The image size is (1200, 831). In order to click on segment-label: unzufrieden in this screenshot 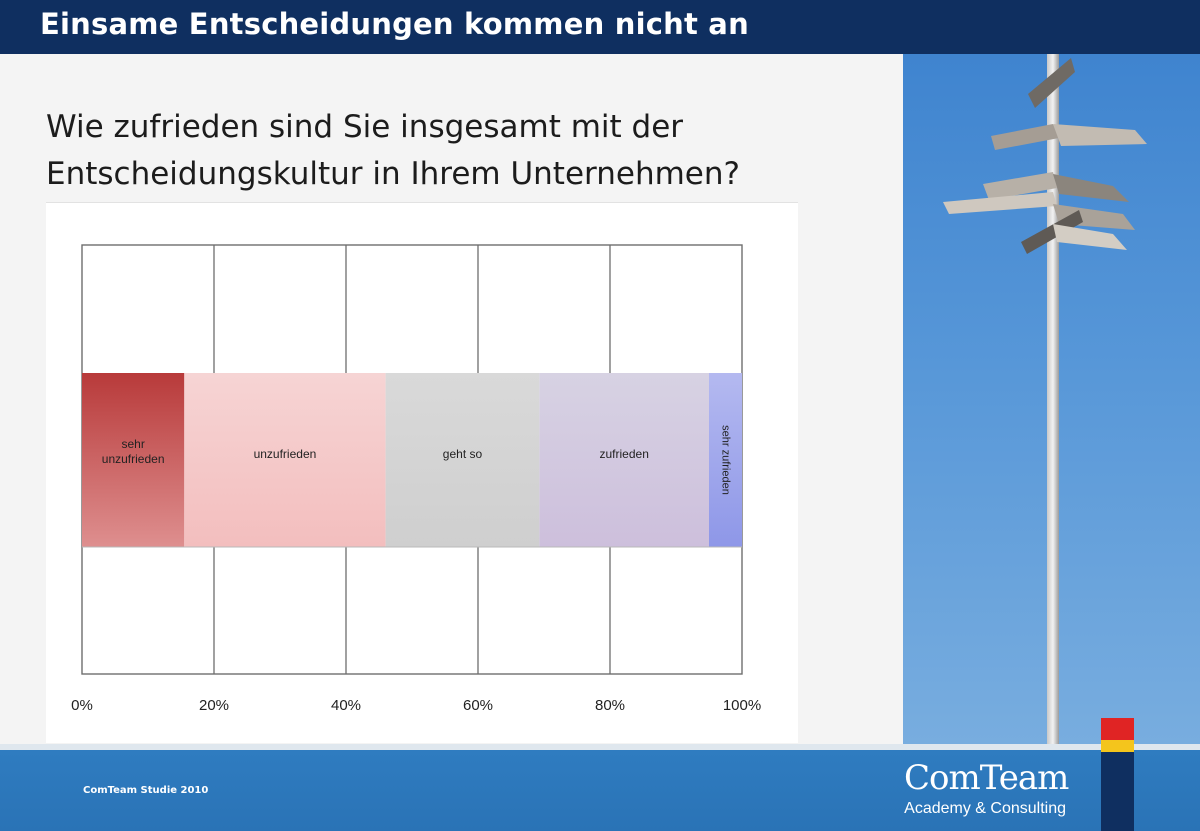, I will do `click(285, 454)`.